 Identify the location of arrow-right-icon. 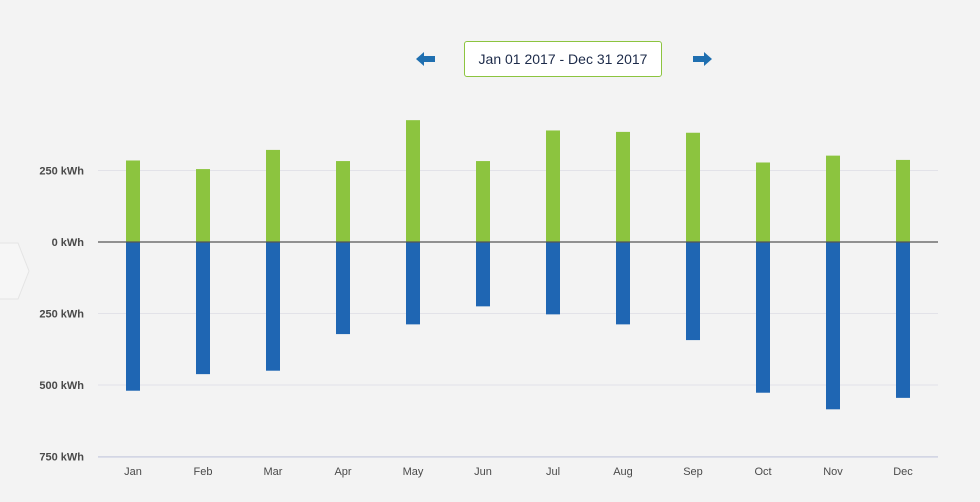
(702, 59).